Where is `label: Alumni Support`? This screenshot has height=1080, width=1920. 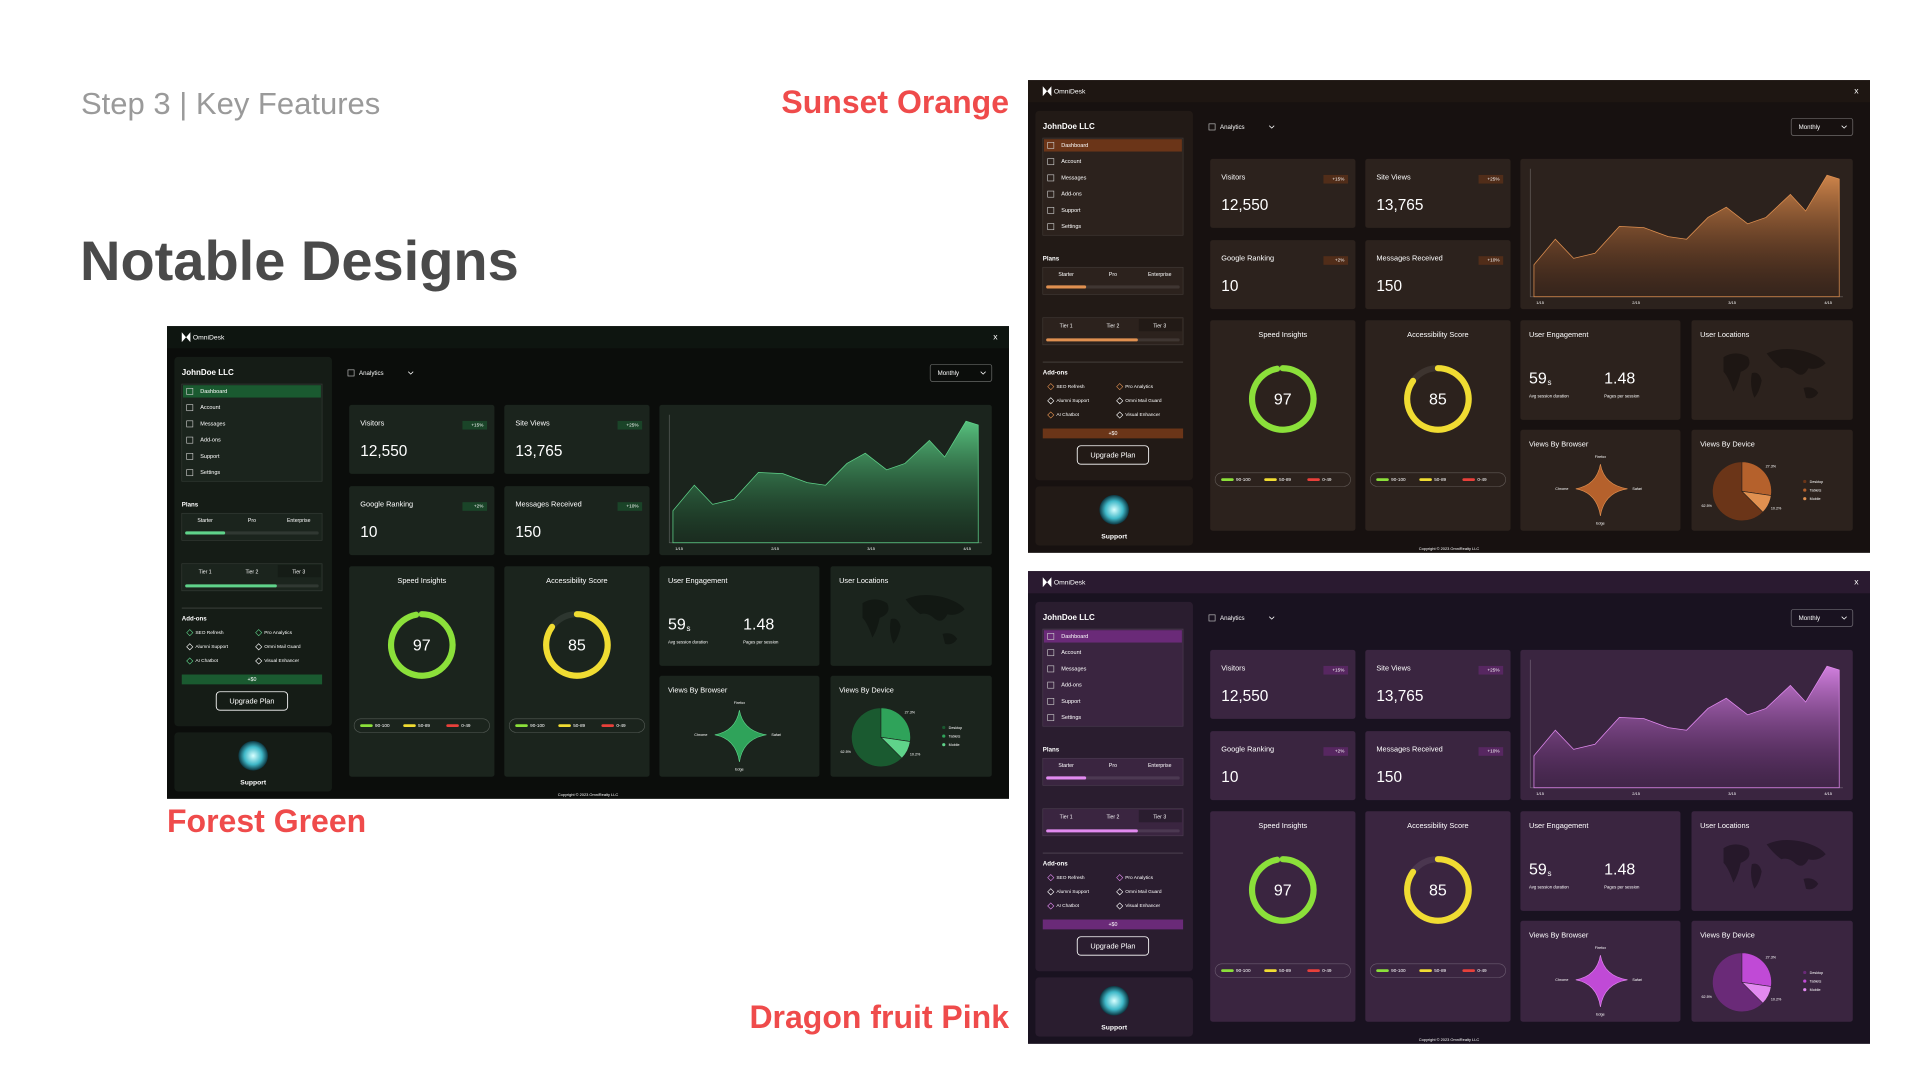 label: Alumni Support is located at coordinates (1072, 401).